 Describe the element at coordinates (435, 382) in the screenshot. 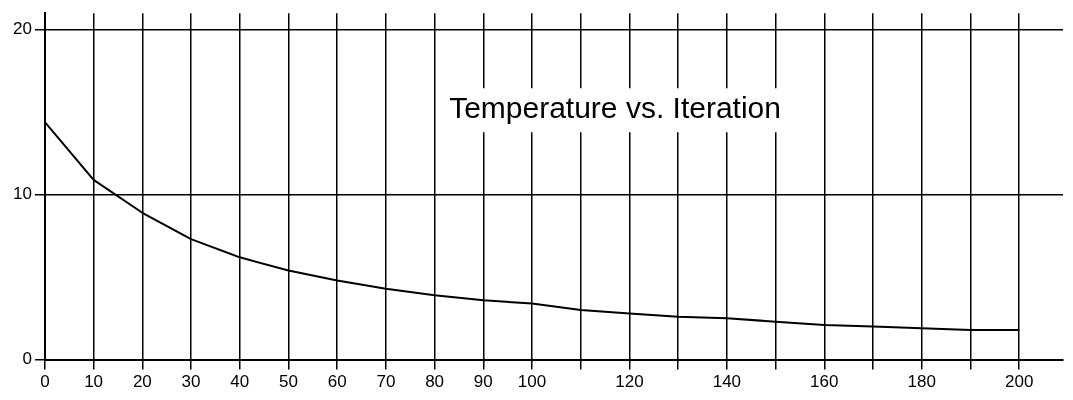

I see `x-tick-label: 80` at that location.